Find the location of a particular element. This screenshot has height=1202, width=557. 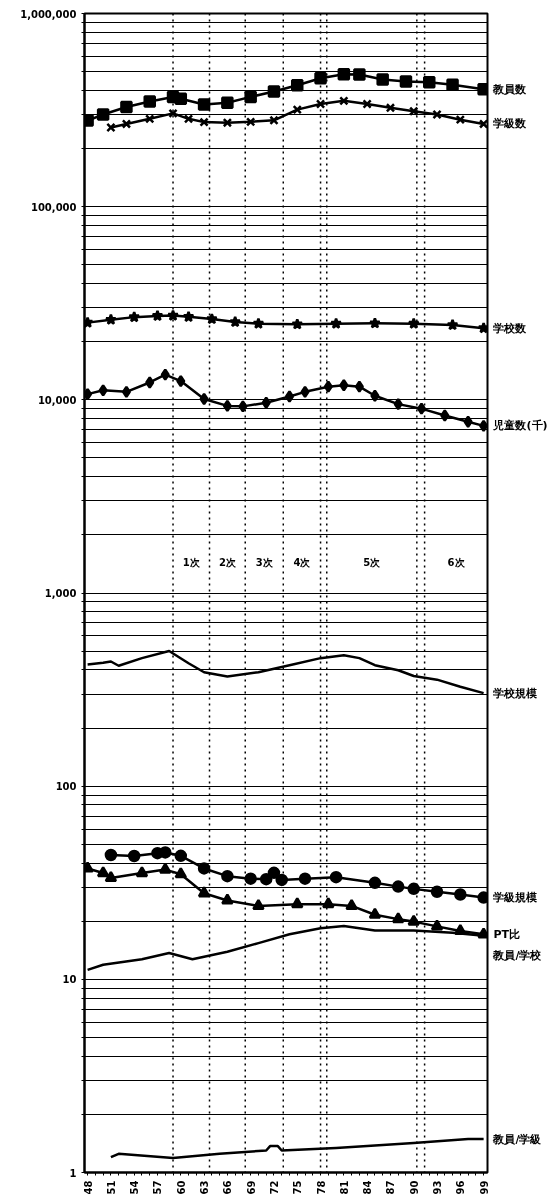

y-tick-label: 100 is located at coordinates (66, 787).